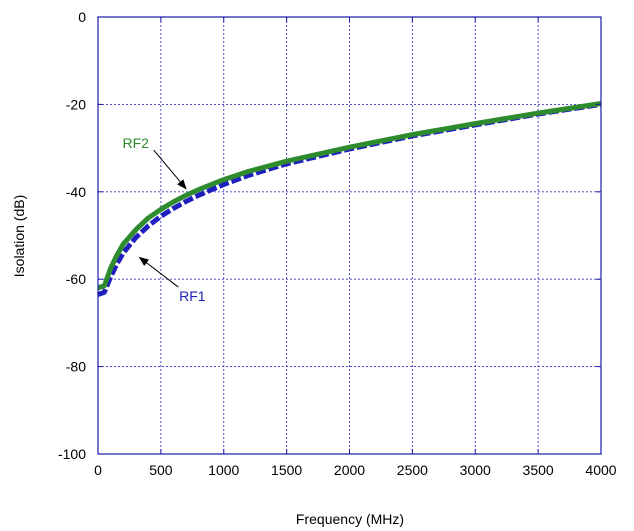 The width and height of the screenshot is (634, 531). Describe the element at coordinates (163, 219) in the screenshot. I see `annotation-layer: RF2 RF1` at that location.